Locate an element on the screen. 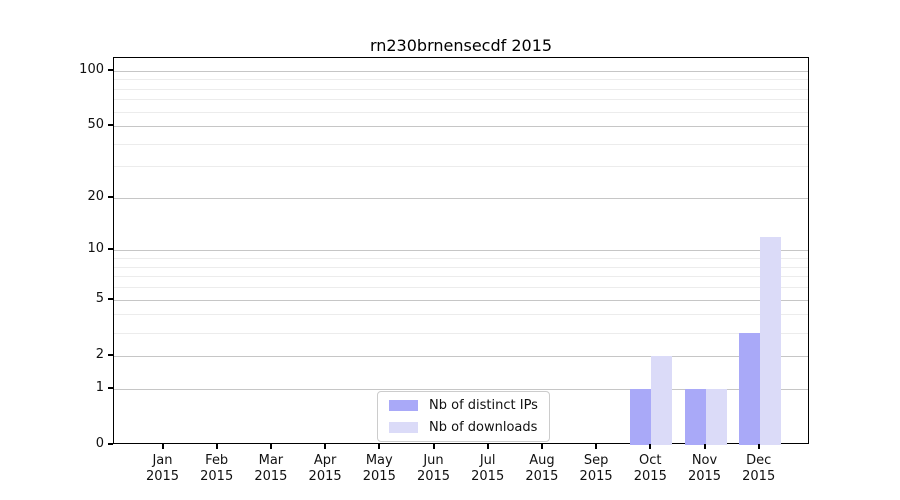 The width and height of the screenshot is (900, 500). bar-distinct-ips-dec is located at coordinates (749, 388).